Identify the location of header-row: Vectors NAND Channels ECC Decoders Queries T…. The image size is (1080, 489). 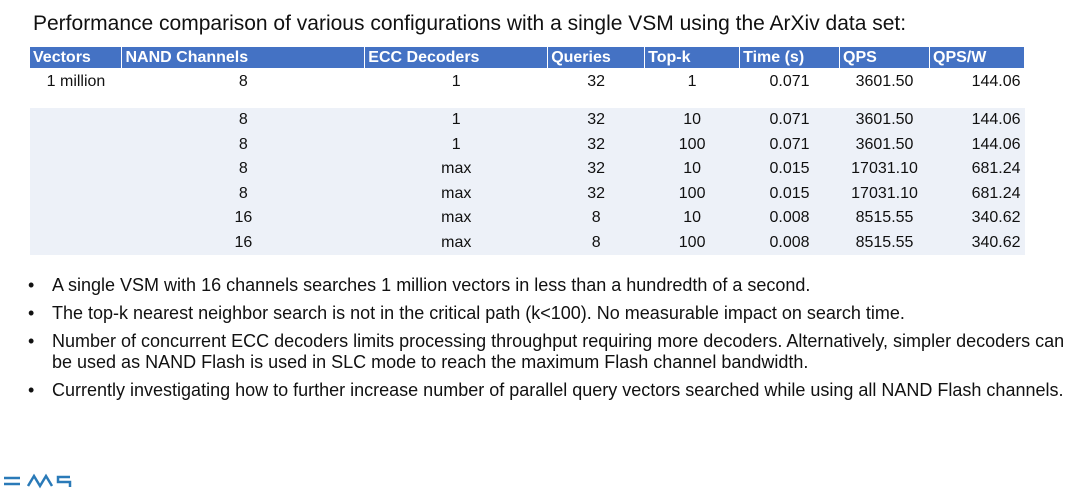
(527, 57).